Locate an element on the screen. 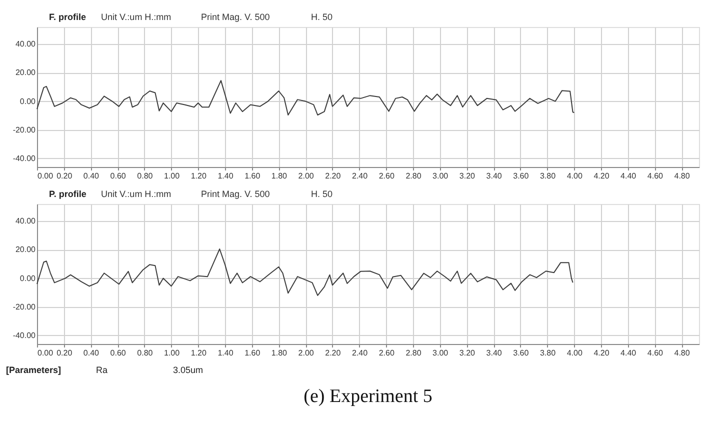 The image size is (724, 440). chart-title: P. profile is located at coordinates (67, 194).